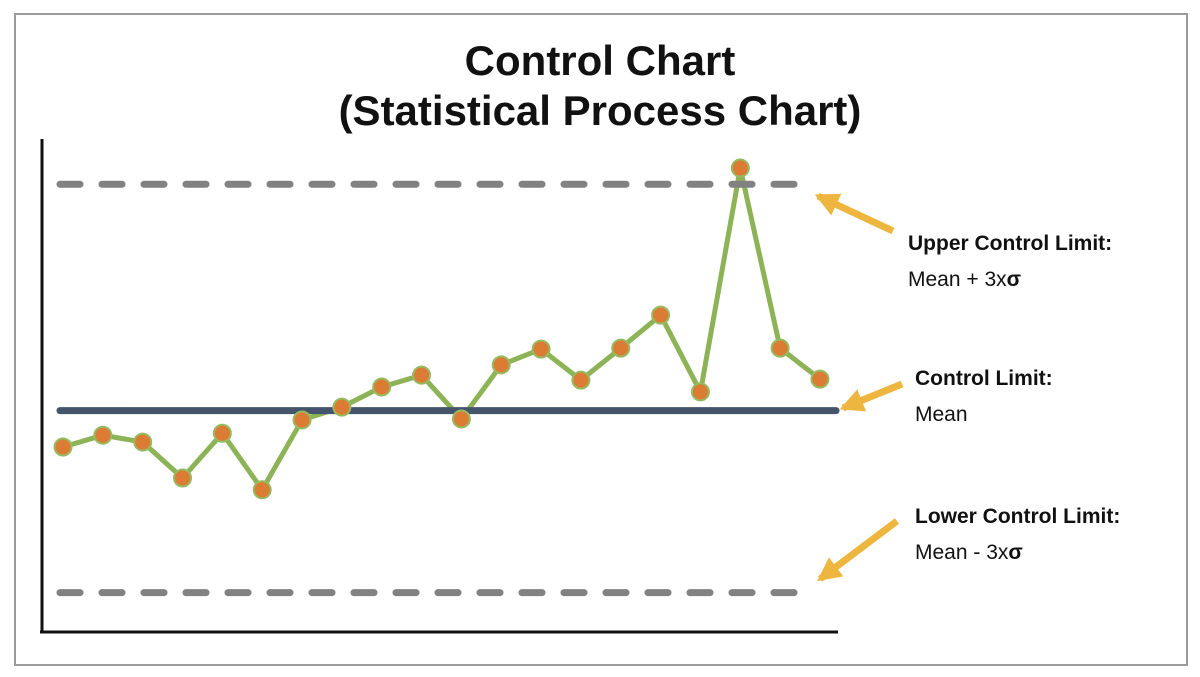 Image resolution: width=1200 pixels, height=677 pixels. Describe the element at coordinates (600, 110) in the screenshot. I see `chart-title-line2: (Statistical Process Chart)` at that location.